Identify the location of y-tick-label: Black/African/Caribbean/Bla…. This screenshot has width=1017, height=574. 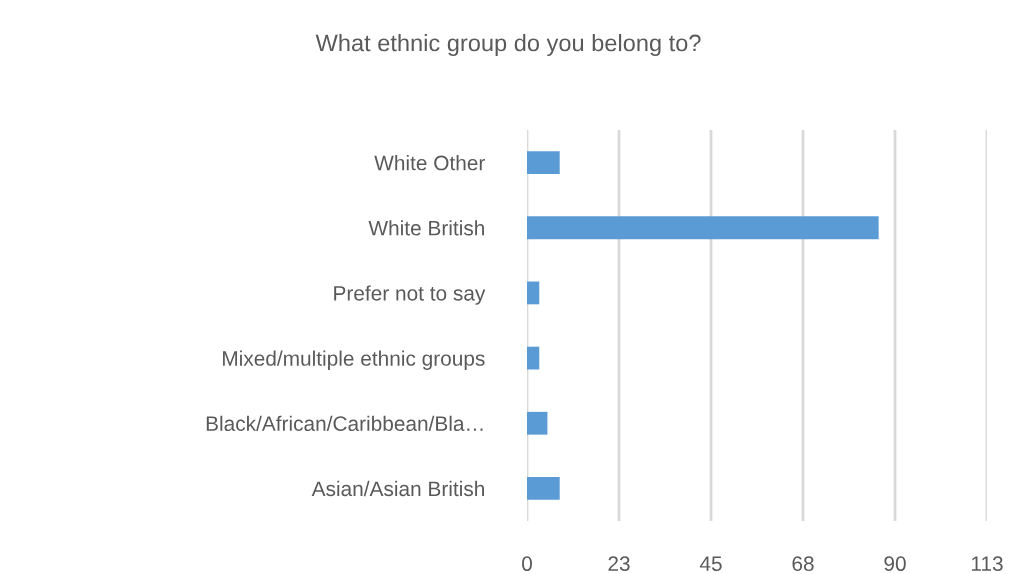
(344, 423).